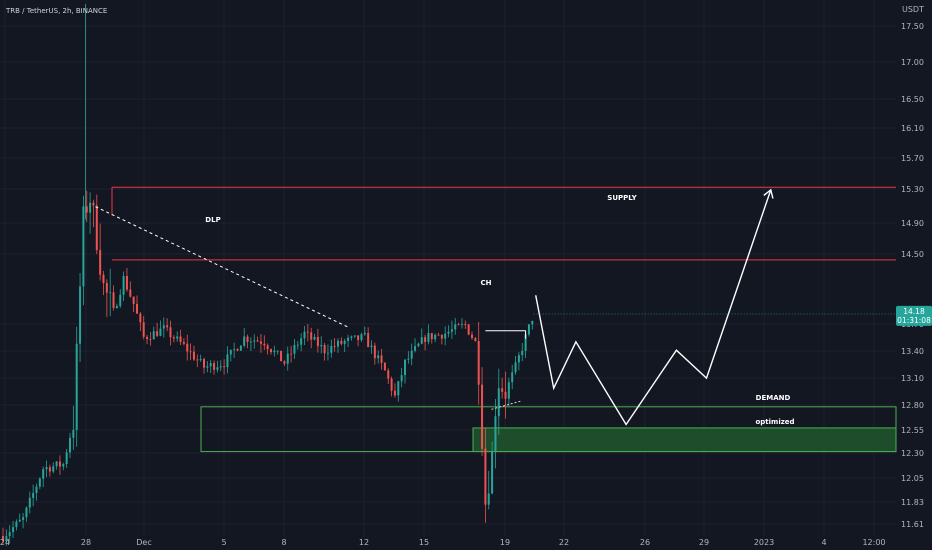 This screenshot has height=550, width=932. I want to click on supply-label: SUPPLY, so click(622, 198).